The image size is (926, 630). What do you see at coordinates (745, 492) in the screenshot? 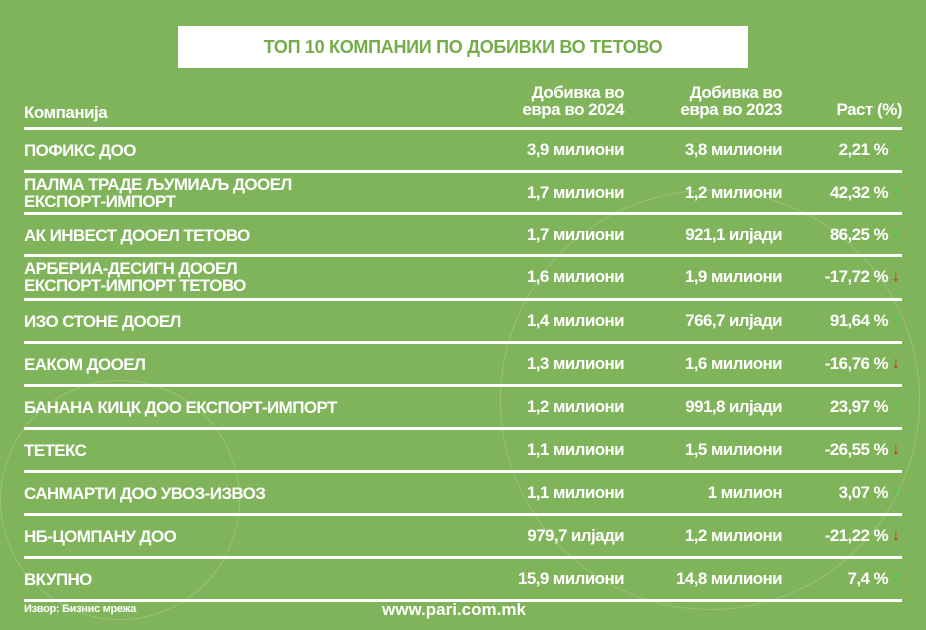
I see `profit-2023: 1 милион` at bounding box center [745, 492].